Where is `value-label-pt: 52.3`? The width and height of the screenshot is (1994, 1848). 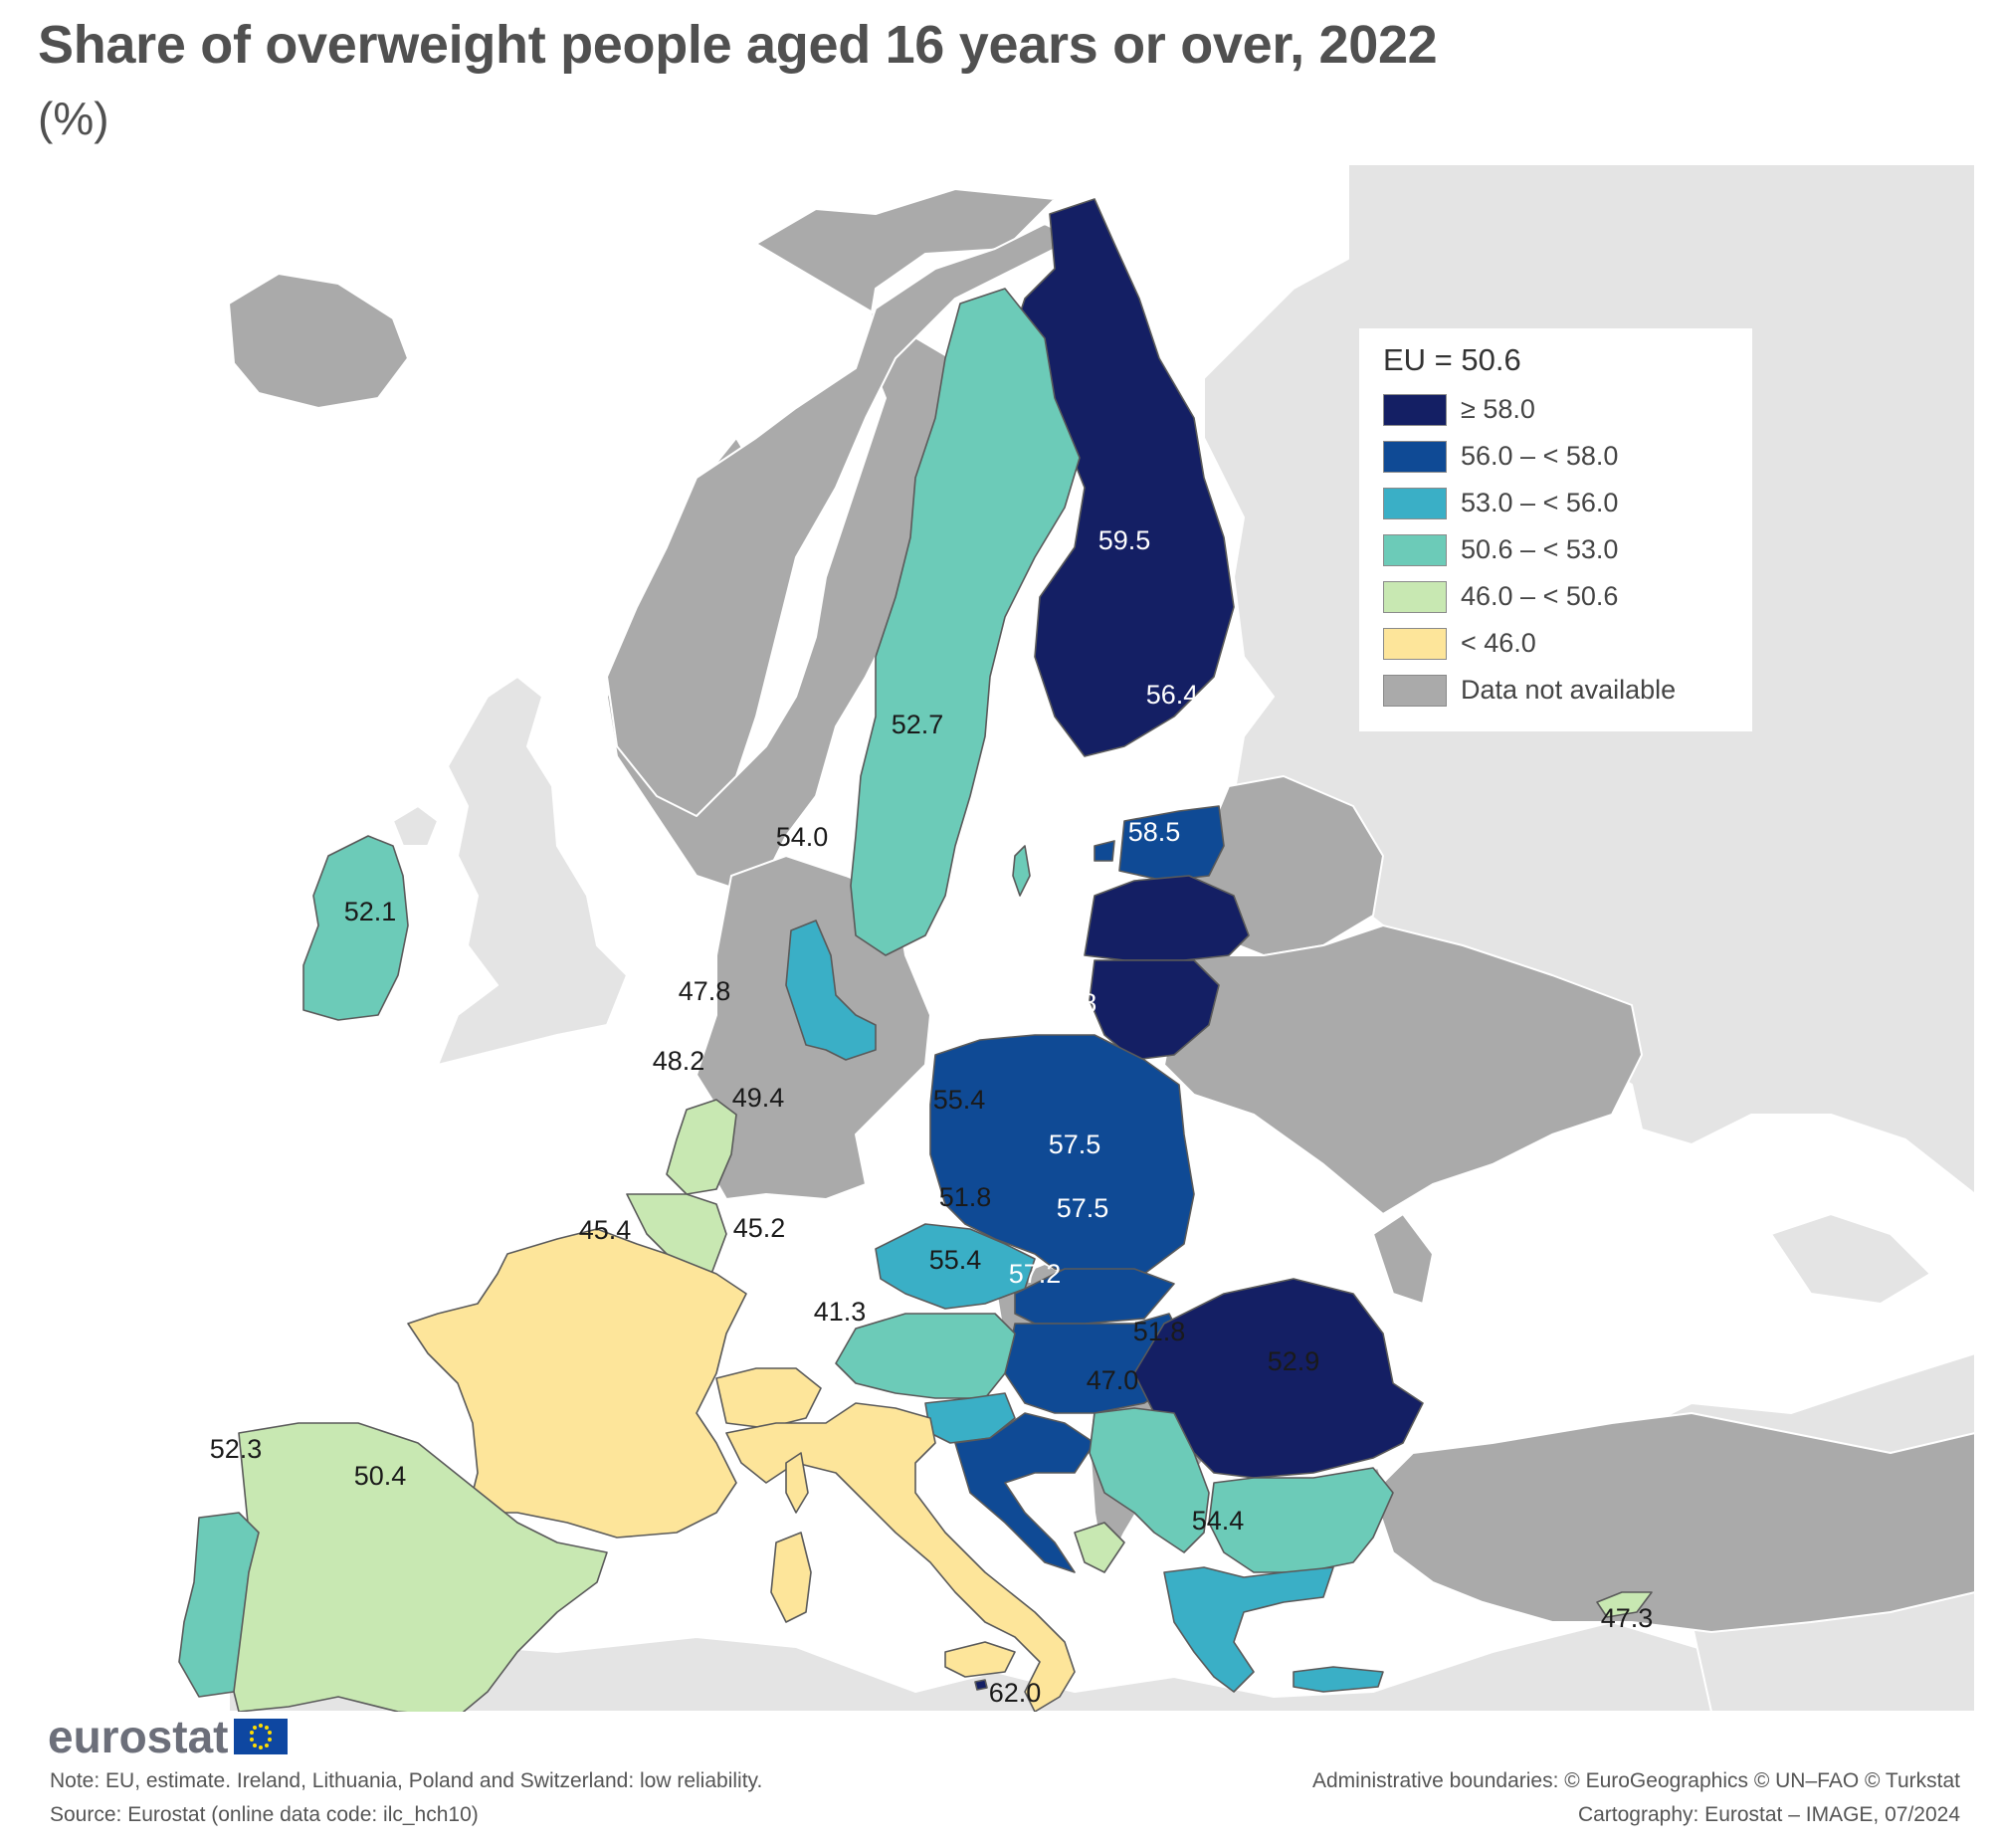
value-label-pt: 52.3 is located at coordinates (237, 1449).